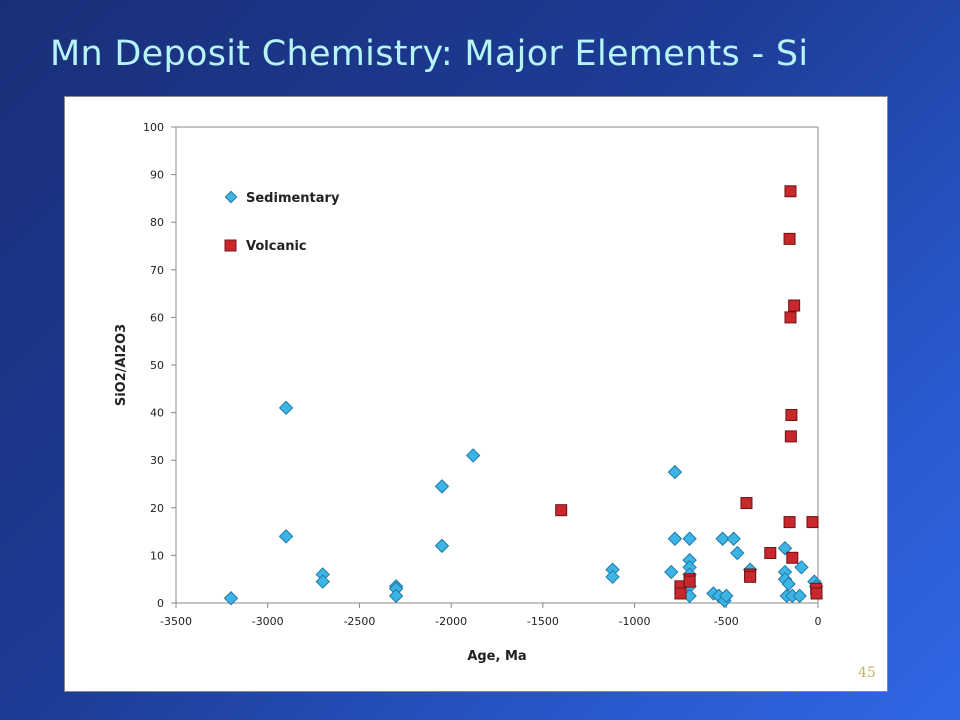 This screenshot has height=720, width=960. What do you see at coordinates (157, 317) in the screenshot?
I see `y-tick-label: 60` at bounding box center [157, 317].